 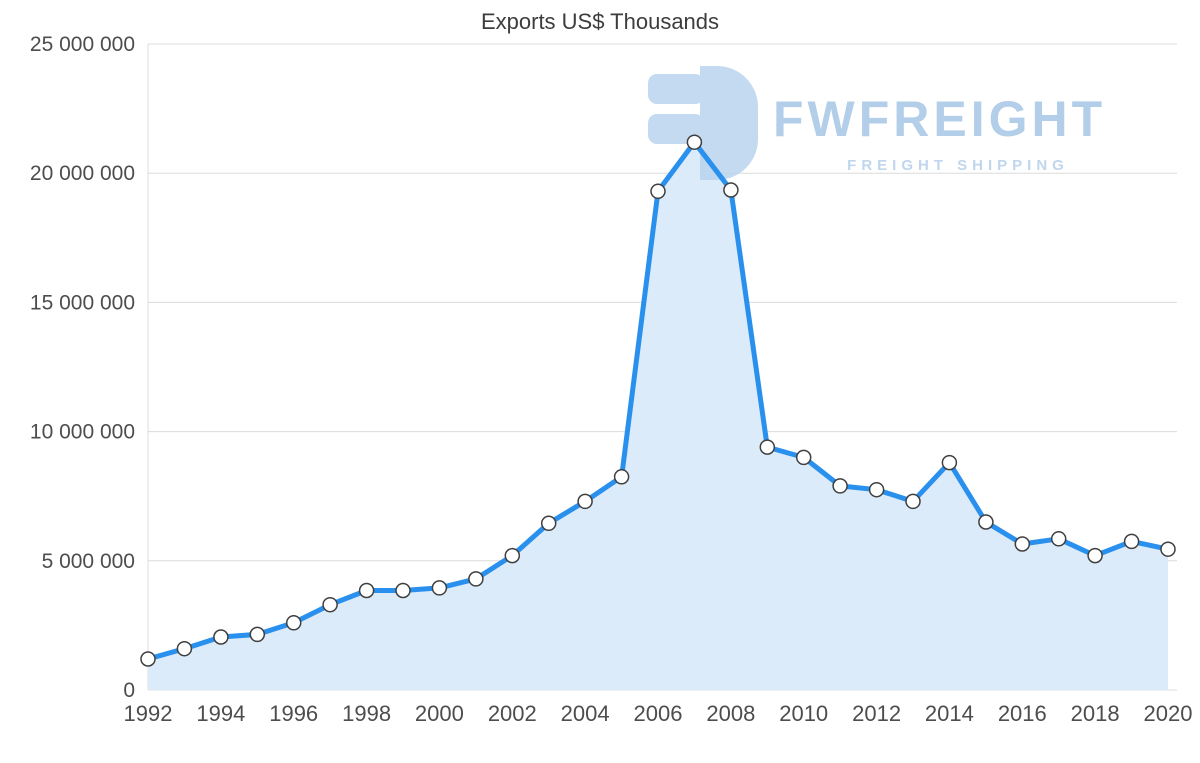 What do you see at coordinates (220, 713) in the screenshot?
I see `x-axis-tick-label: 1994` at bounding box center [220, 713].